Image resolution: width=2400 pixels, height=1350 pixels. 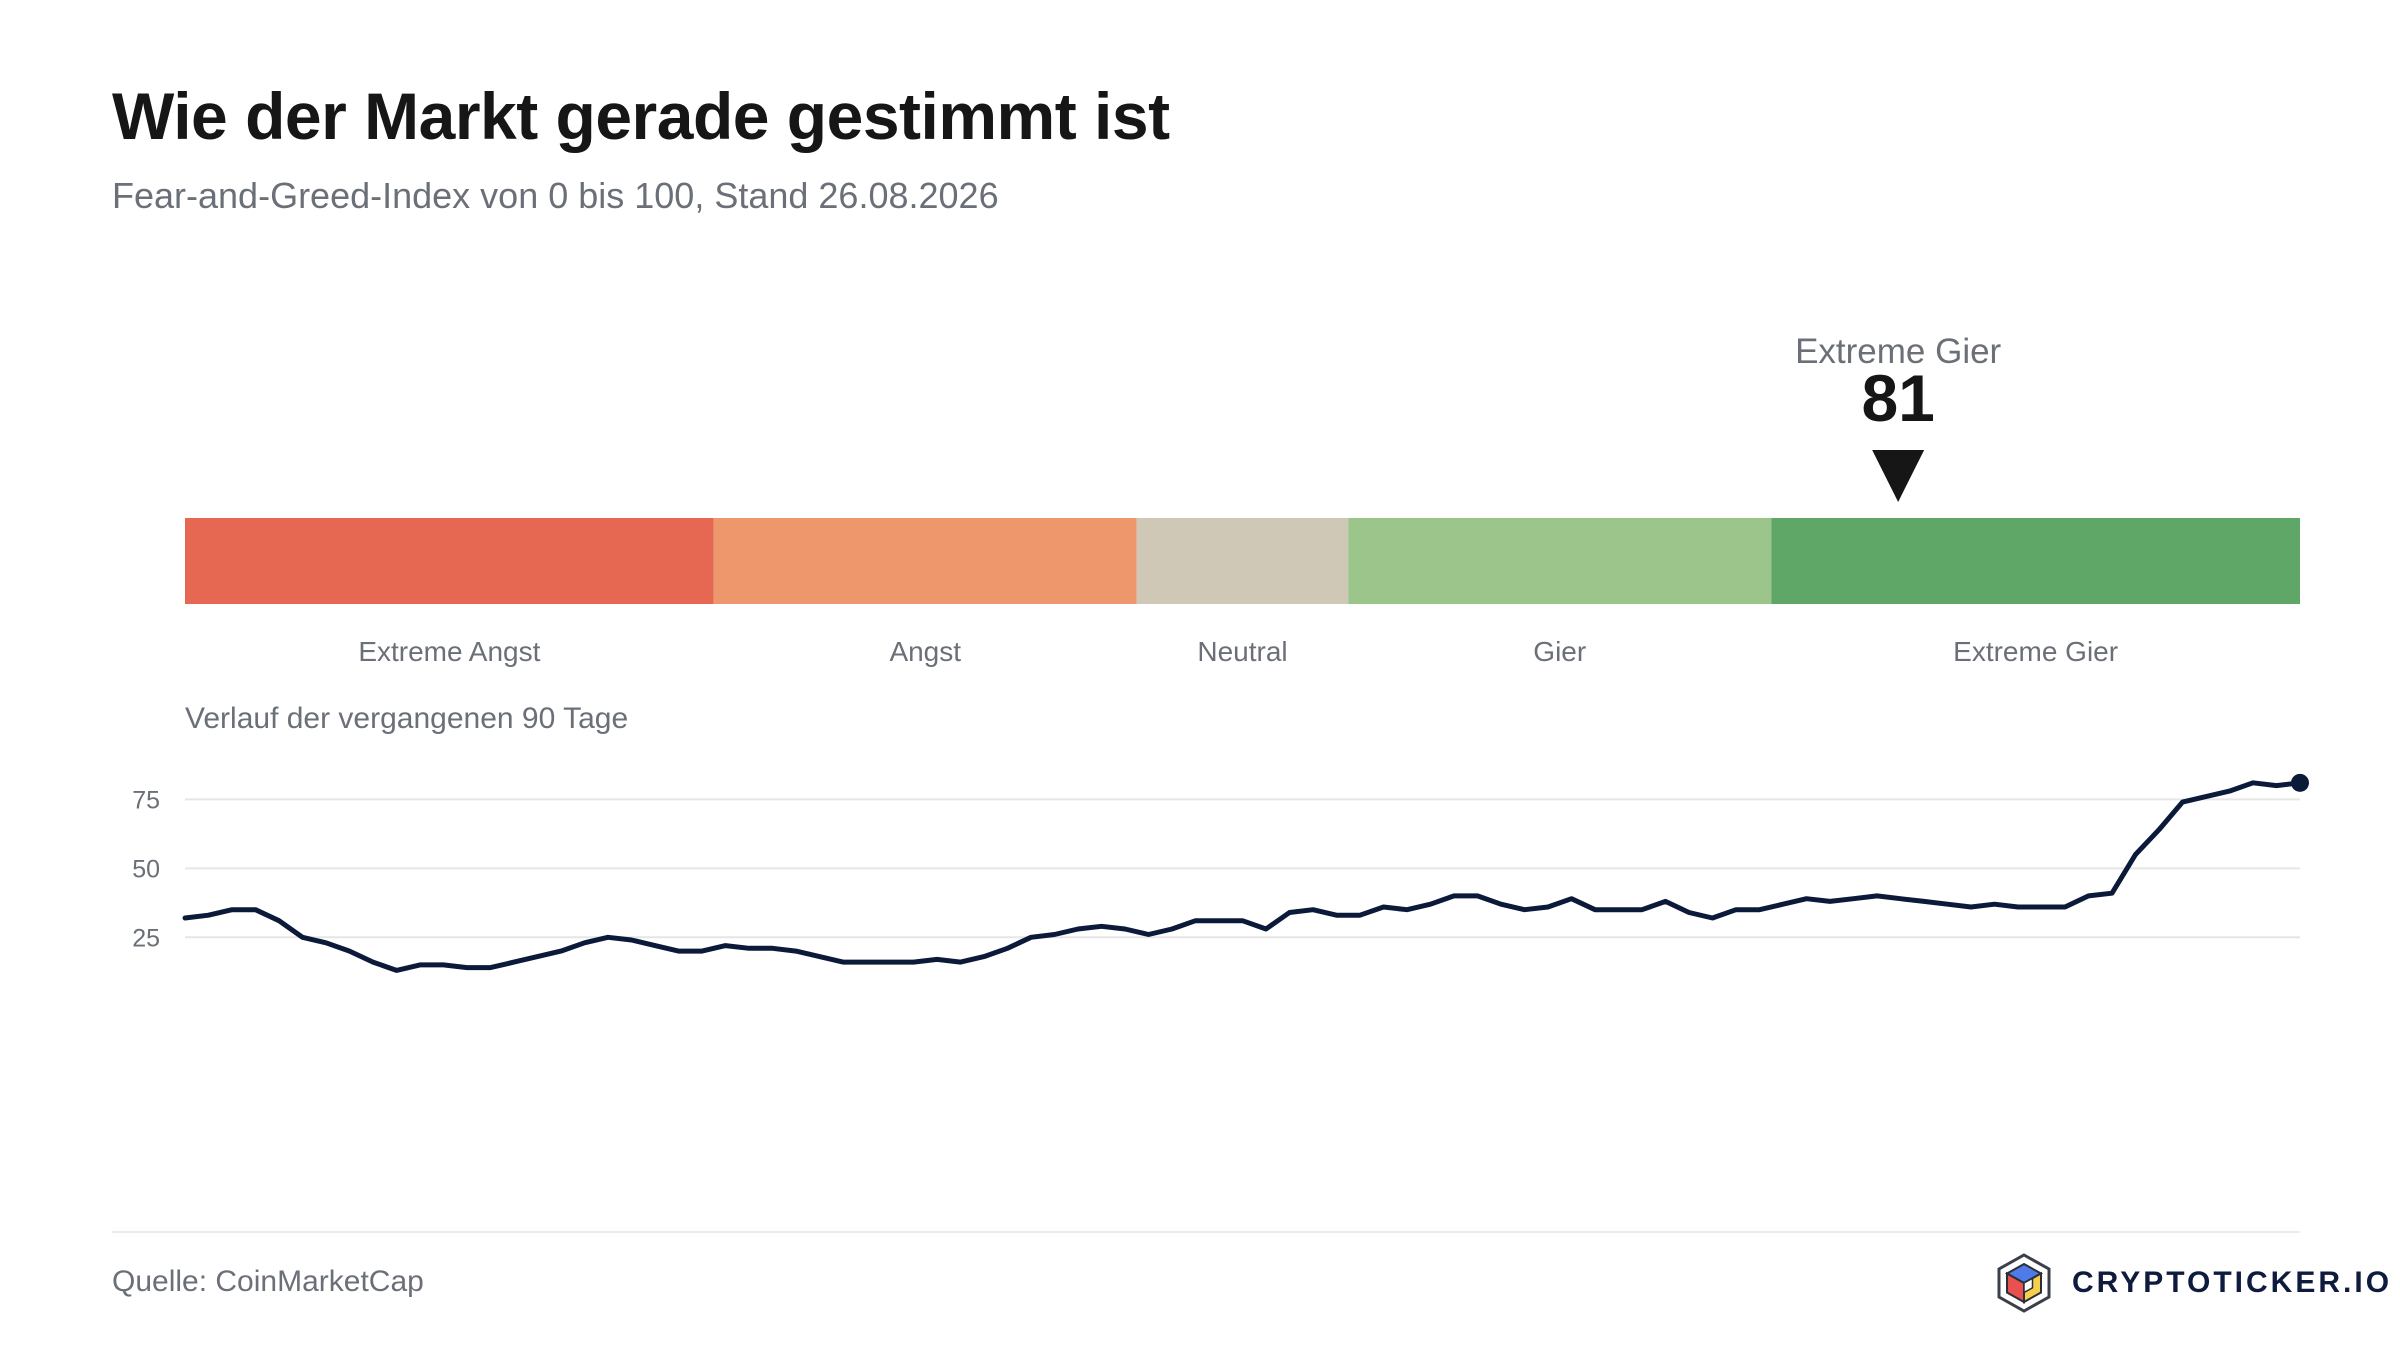 I want to click on series-line, so click(x=1242, y=876).